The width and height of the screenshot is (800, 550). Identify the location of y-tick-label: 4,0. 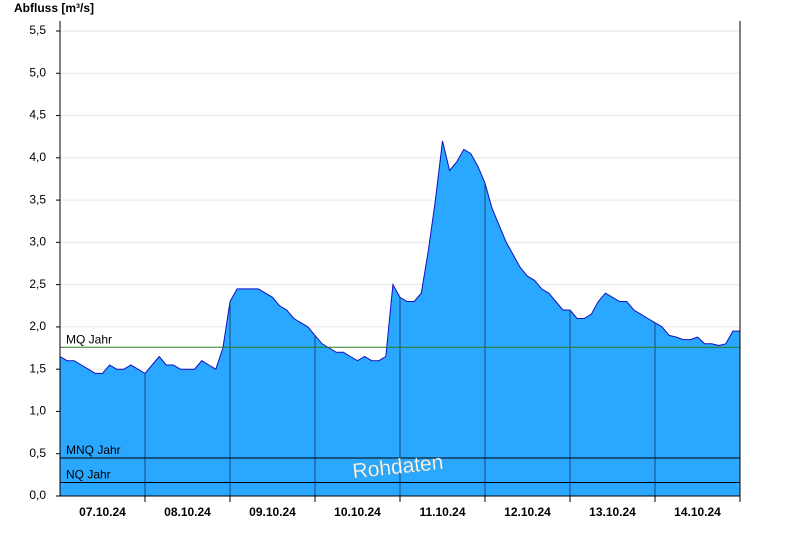
(37, 157).